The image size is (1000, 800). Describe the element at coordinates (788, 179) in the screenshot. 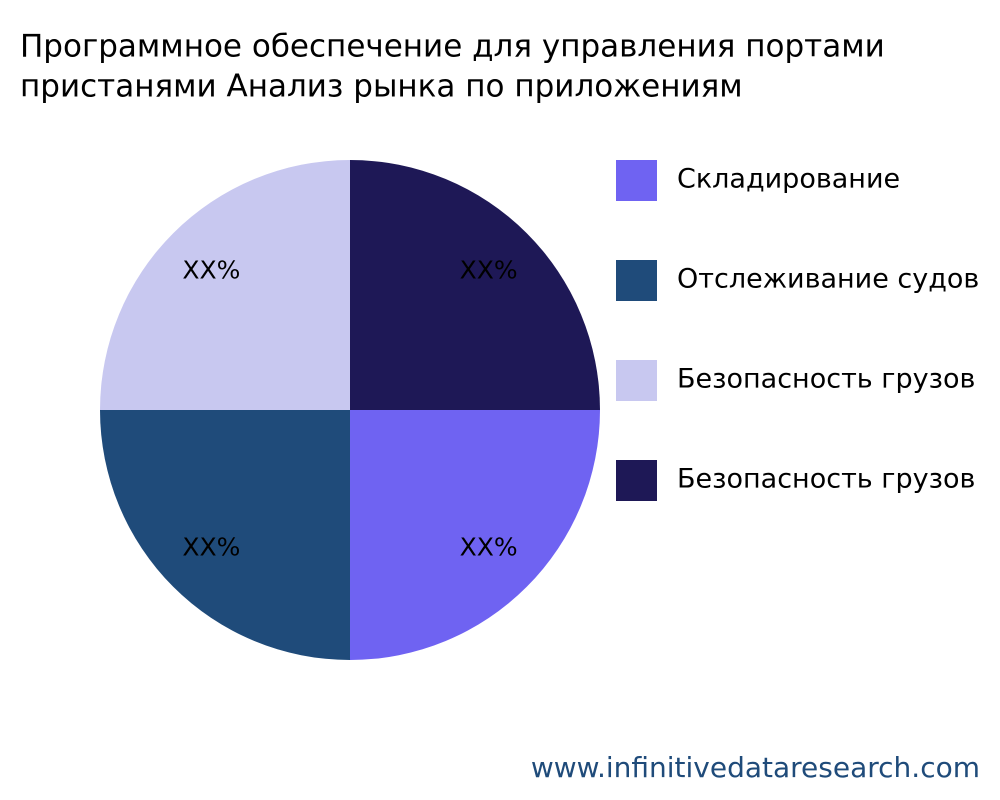

I see `legend-label: Складирование` at that location.